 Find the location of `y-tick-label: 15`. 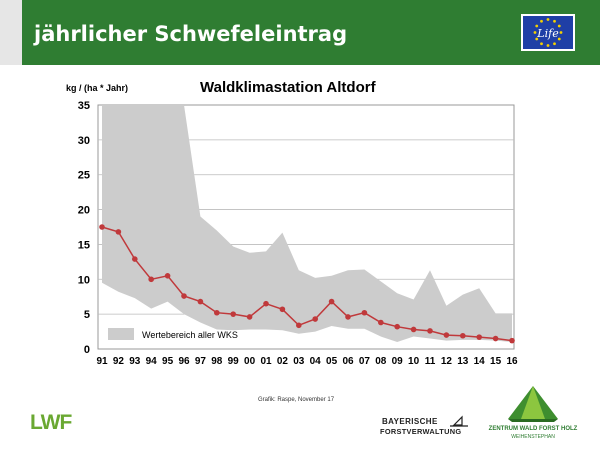

y-tick-label: 15 is located at coordinates (84, 245).